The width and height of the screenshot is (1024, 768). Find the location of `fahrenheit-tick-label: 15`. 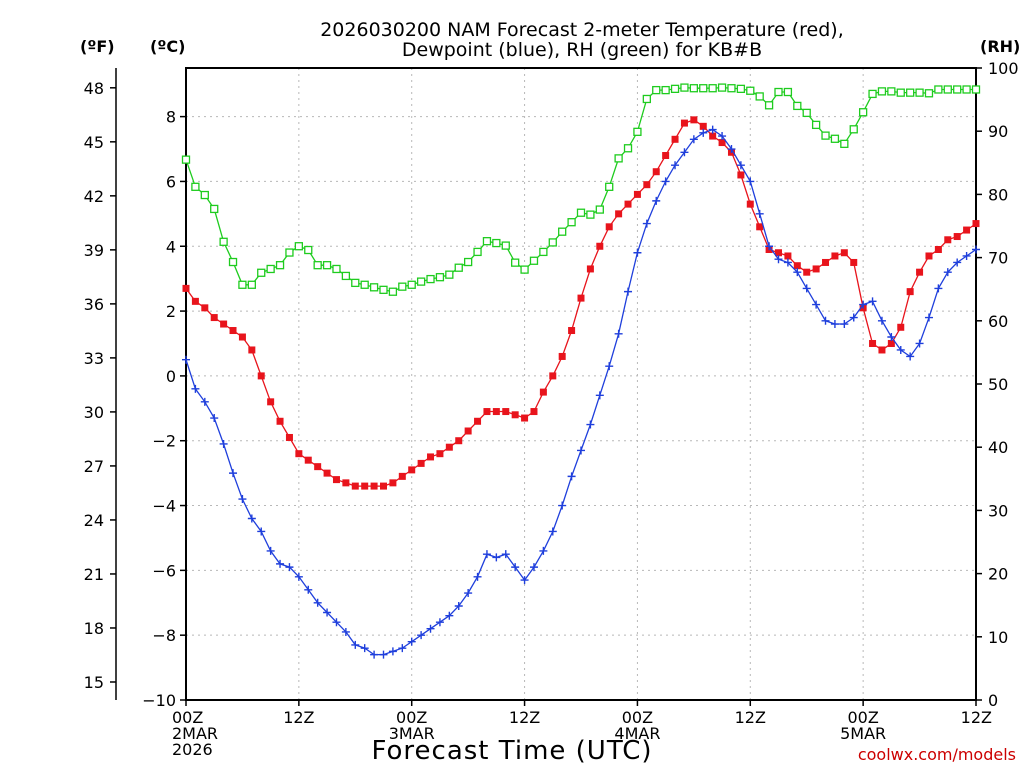

fahrenheit-tick-label: 15 is located at coordinates (94, 682).